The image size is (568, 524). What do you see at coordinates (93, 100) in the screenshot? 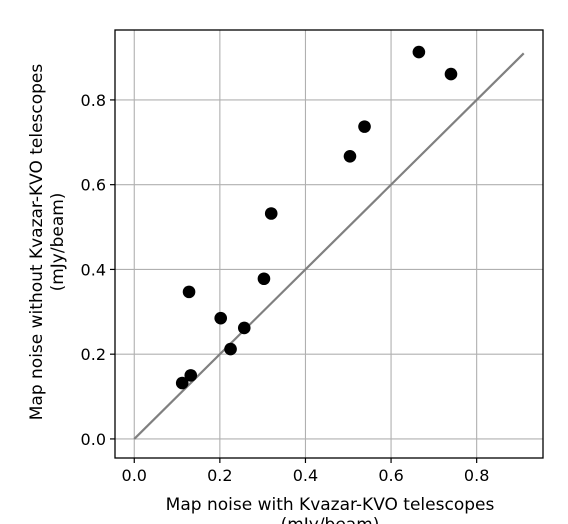
I see `y-tick-label-4: 0.8` at bounding box center [93, 100].